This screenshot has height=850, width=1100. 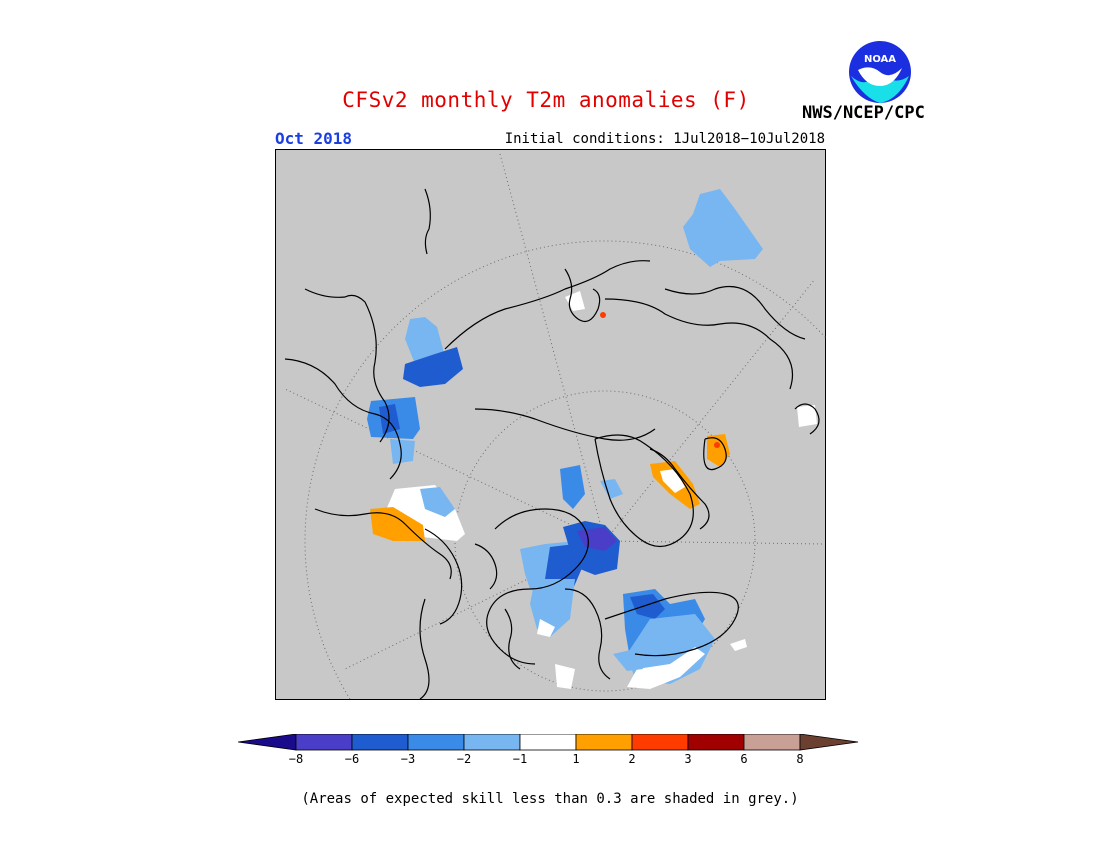 What do you see at coordinates (664, 139) in the screenshot?
I see `initial-conditions: Initial conditions: 1Jul2018−10Jul2018` at bounding box center [664, 139].